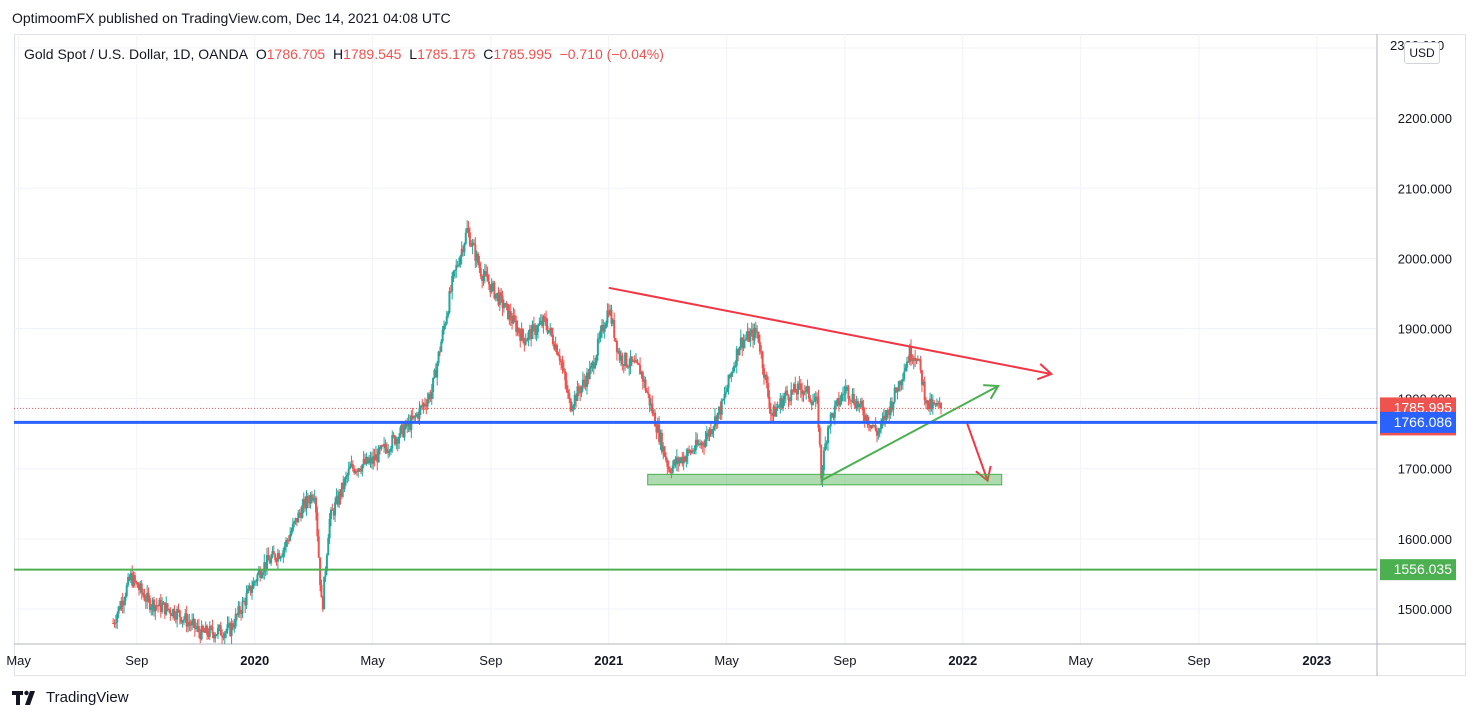 The image size is (1478, 720). What do you see at coordinates (611, 54) in the screenshot?
I see `change-value: −0.710 (−0.04%)` at bounding box center [611, 54].